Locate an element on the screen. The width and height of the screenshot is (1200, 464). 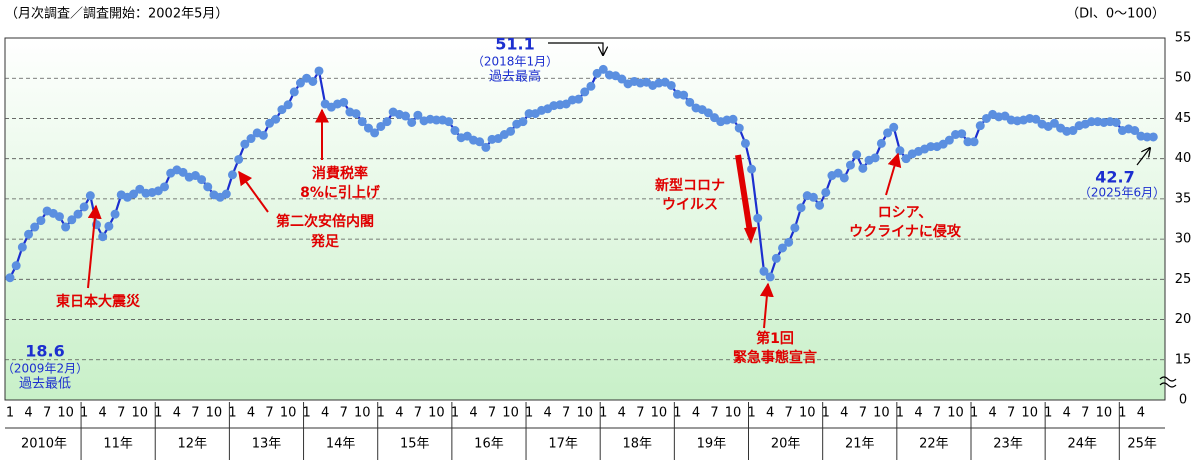
y-tick-label: 30 is located at coordinates (1183, 239).